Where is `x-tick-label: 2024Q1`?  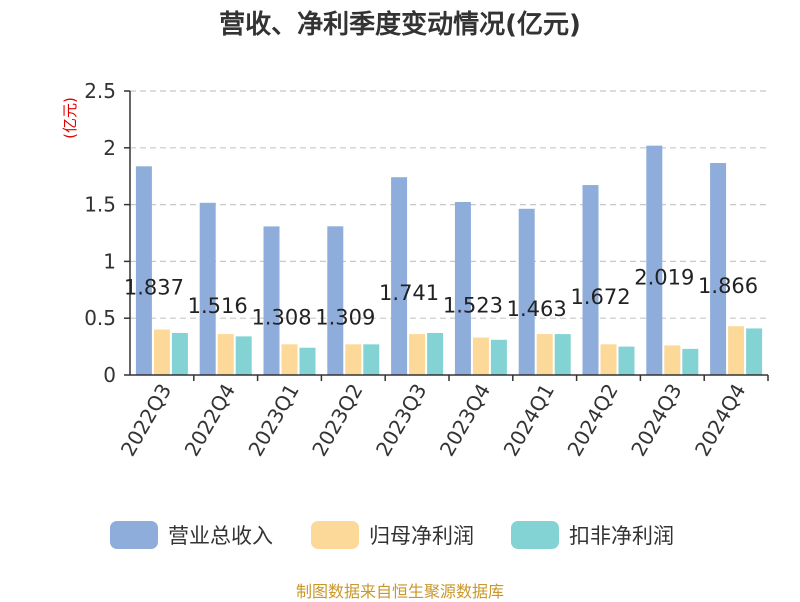
x-tick-label: 2024Q1 is located at coordinates (529, 420).